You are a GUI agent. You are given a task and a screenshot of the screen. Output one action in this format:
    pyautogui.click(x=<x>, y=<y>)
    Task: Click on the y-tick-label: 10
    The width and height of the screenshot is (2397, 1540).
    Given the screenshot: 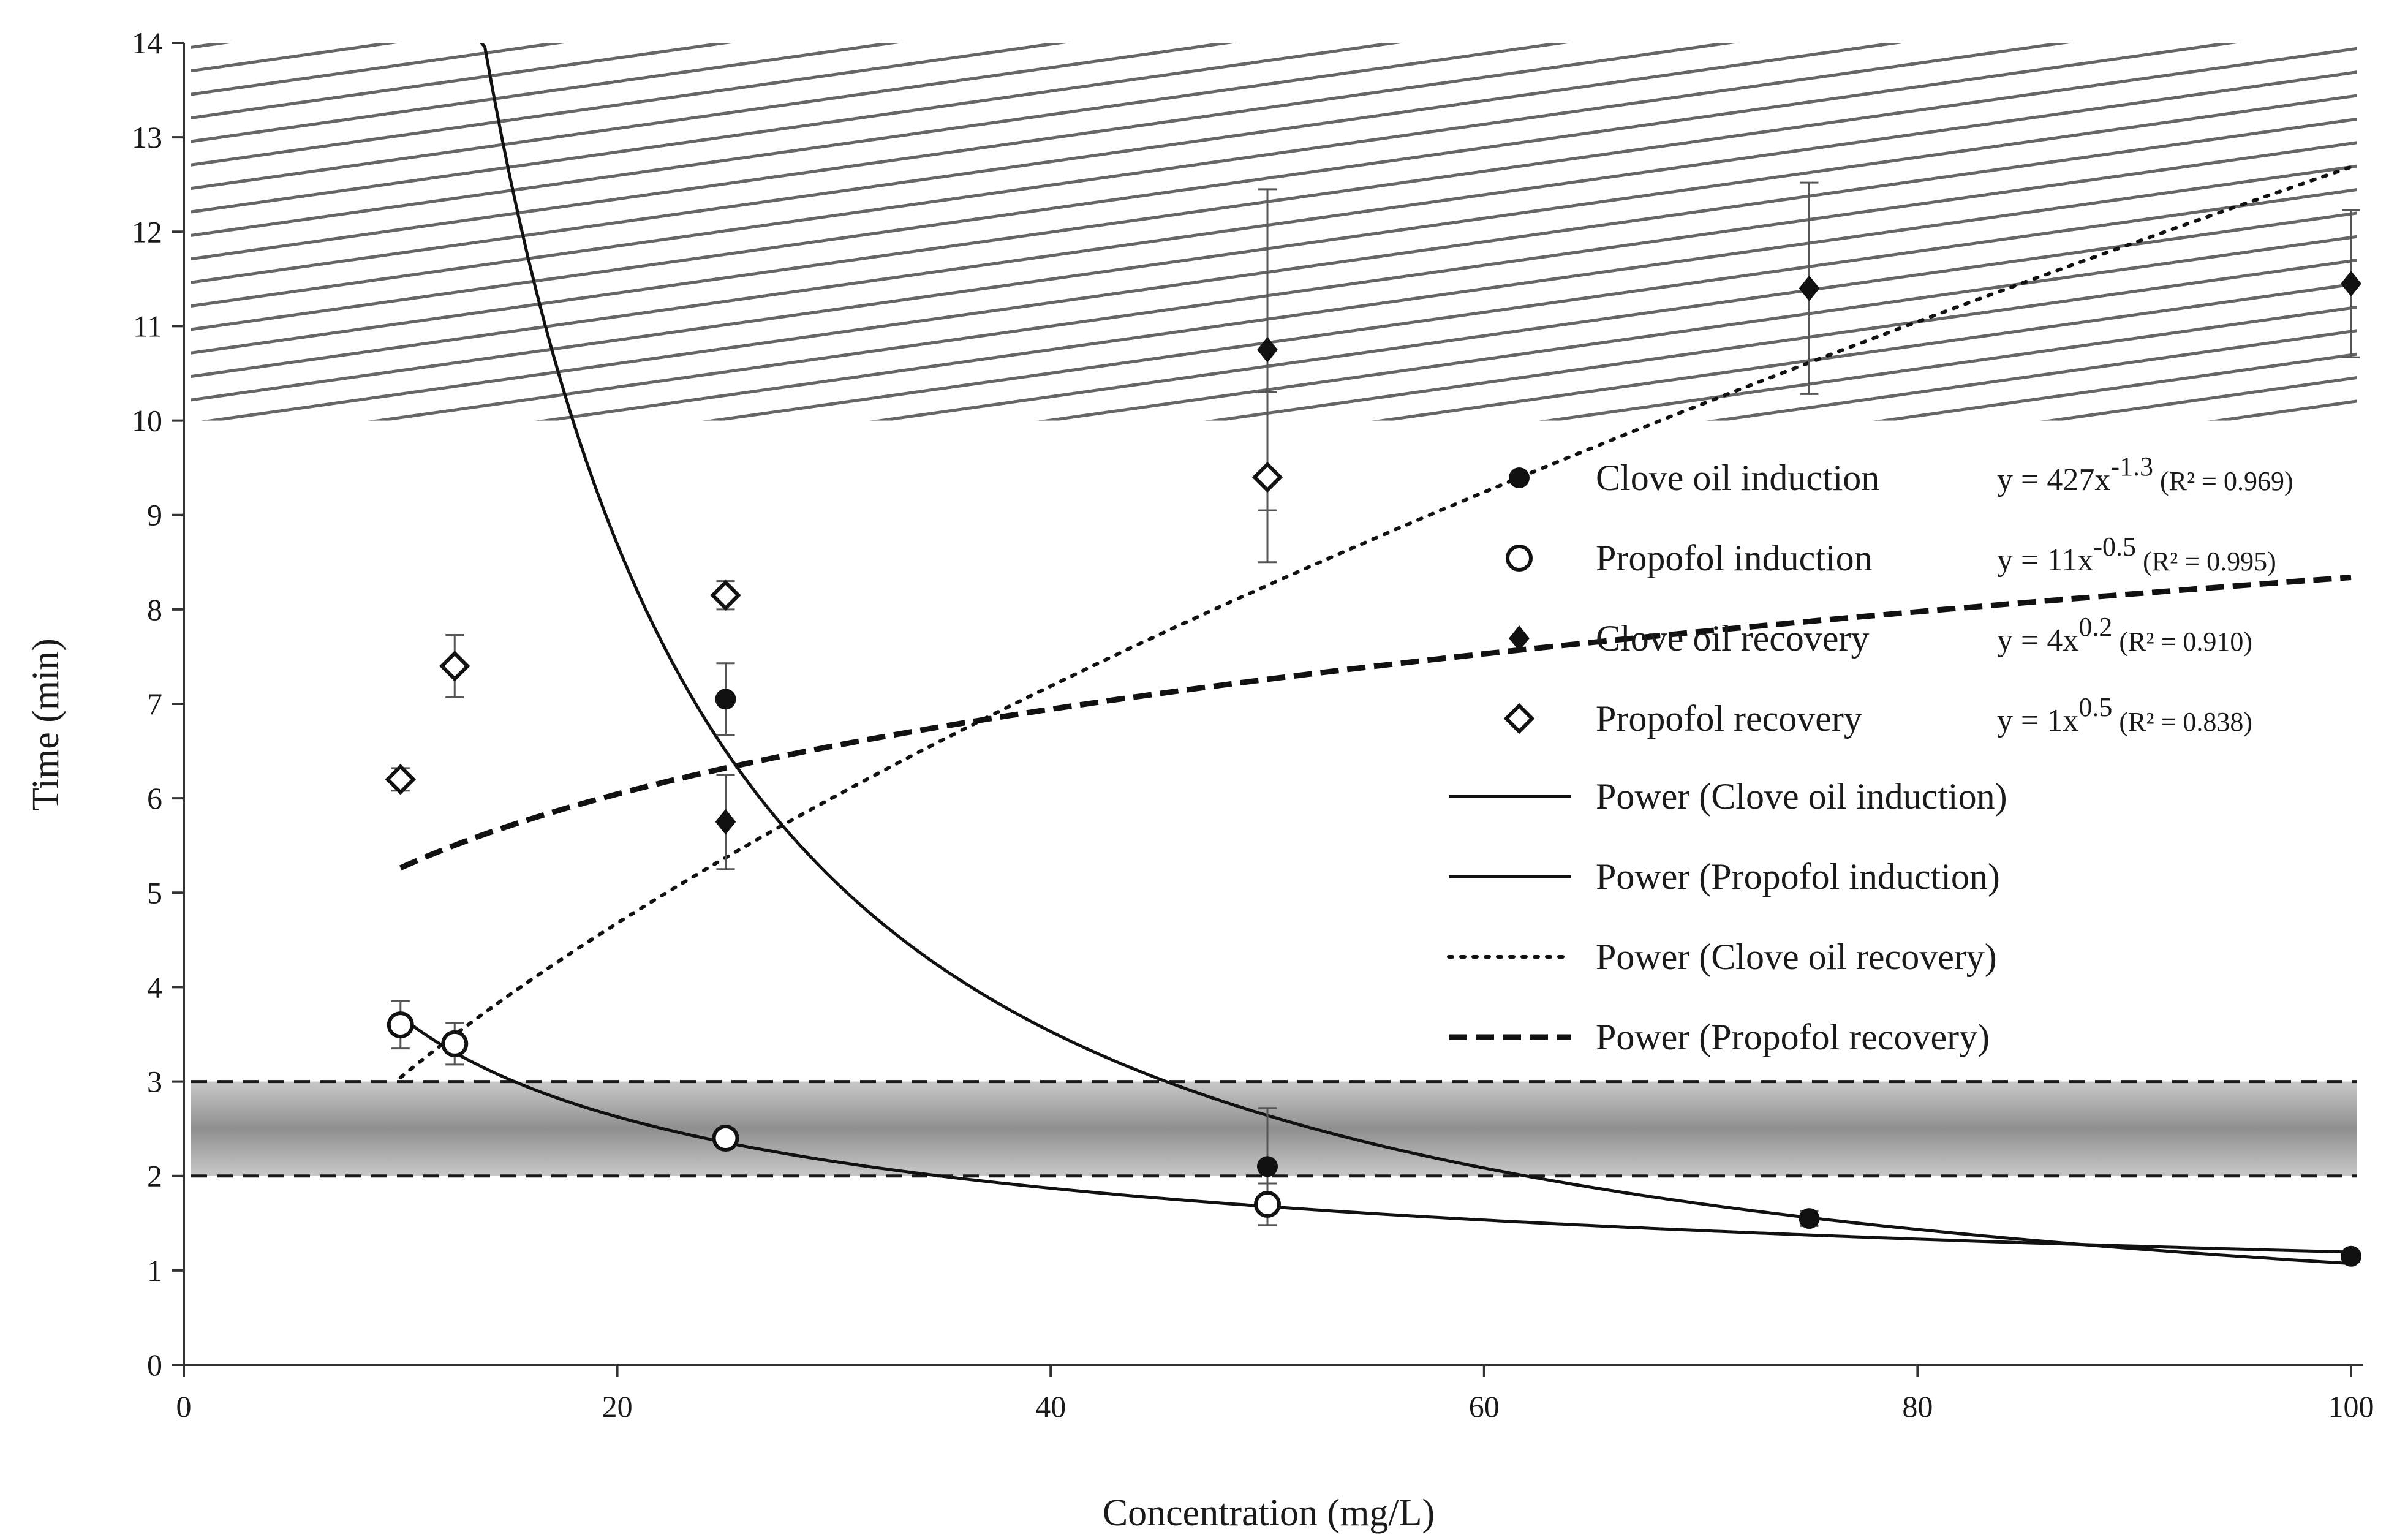 What is the action you would take?
    pyautogui.click(x=147, y=421)
    